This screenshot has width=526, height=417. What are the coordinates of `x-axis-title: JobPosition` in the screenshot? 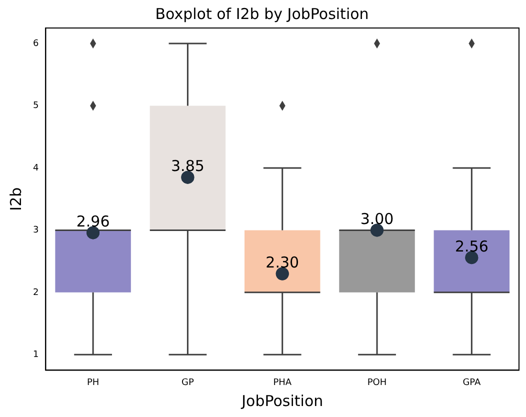 It's located at (282, 401).